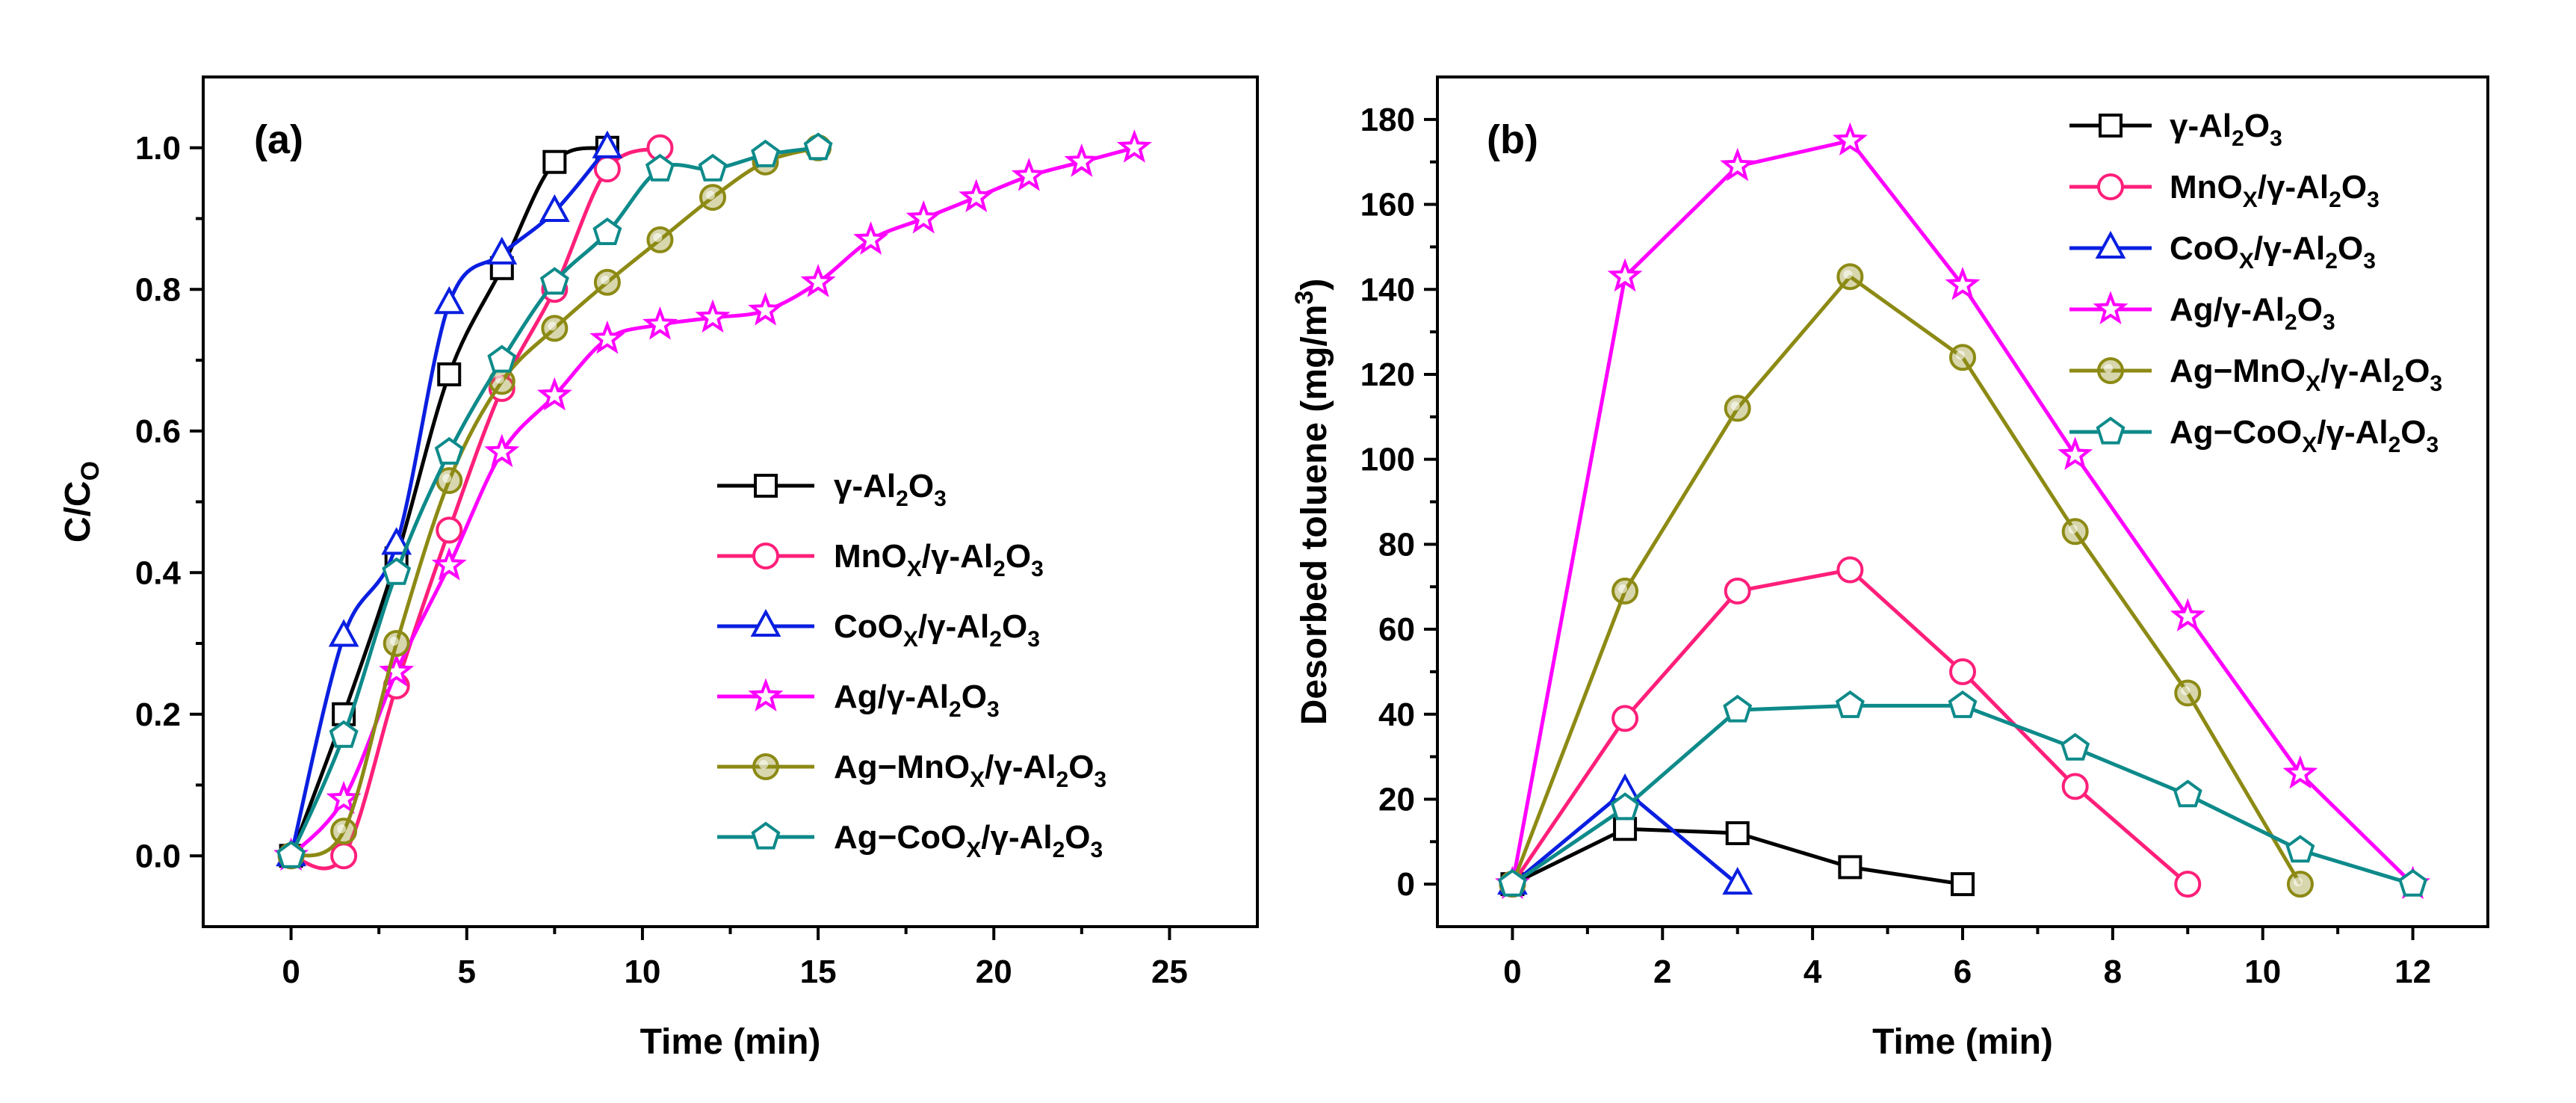  I want to click on y-tick-label: 0.0, so click(158, 856).